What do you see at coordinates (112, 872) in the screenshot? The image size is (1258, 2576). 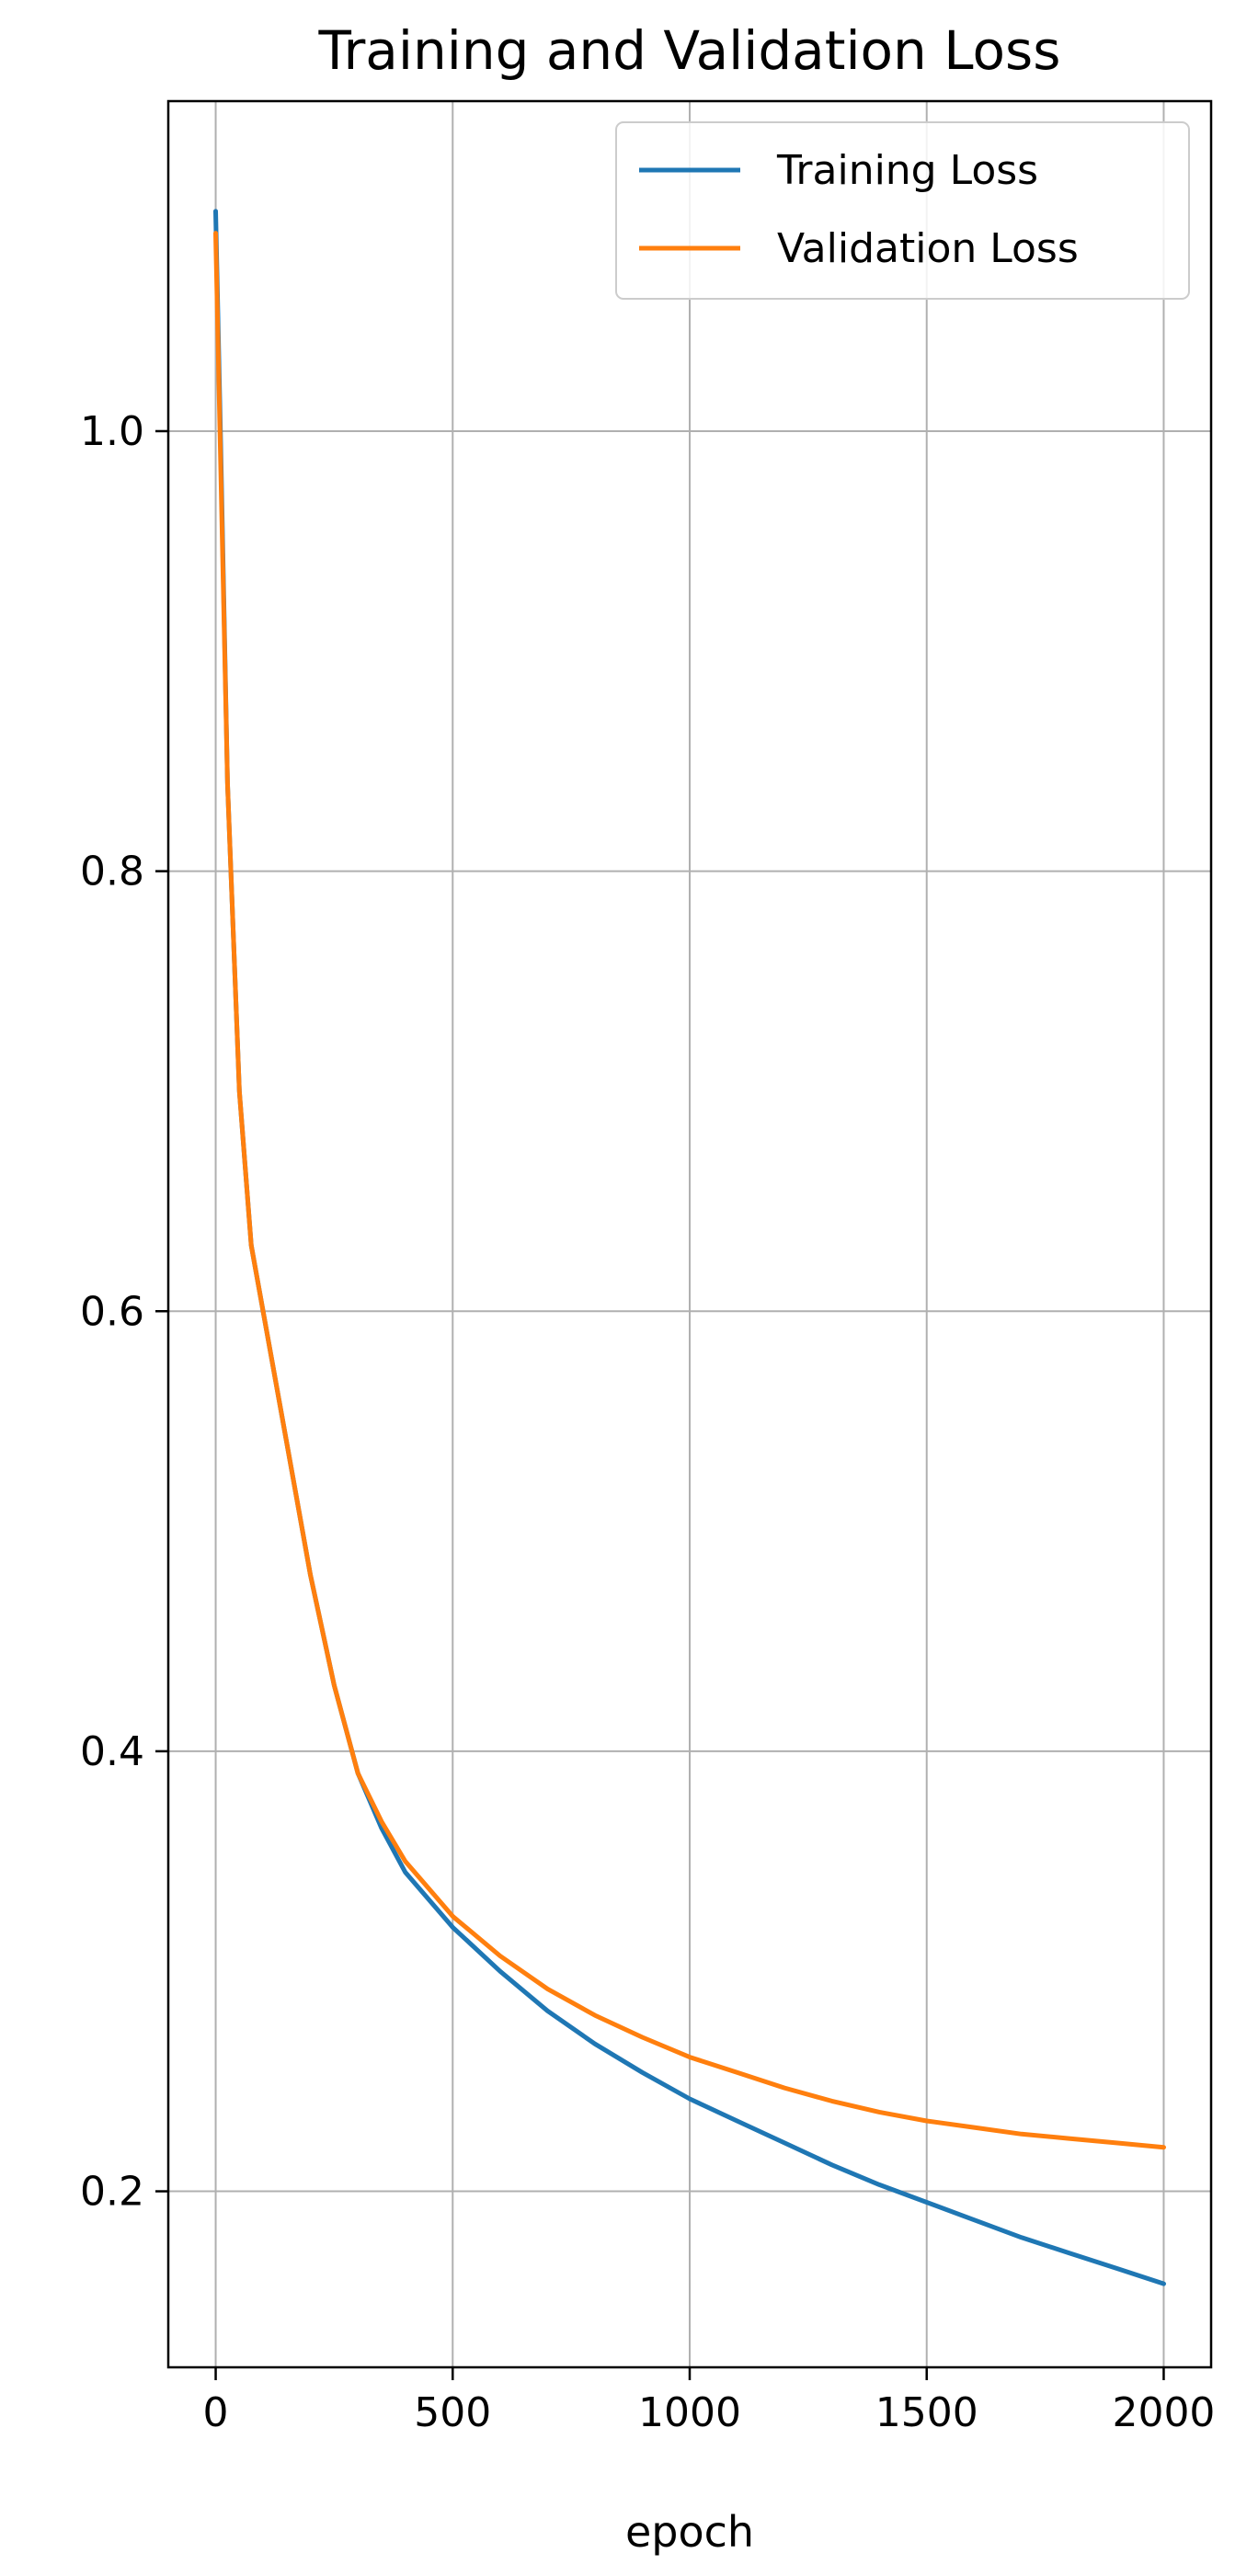 I see `y-tick-label: 0.8` at bounding box center [112, 872].